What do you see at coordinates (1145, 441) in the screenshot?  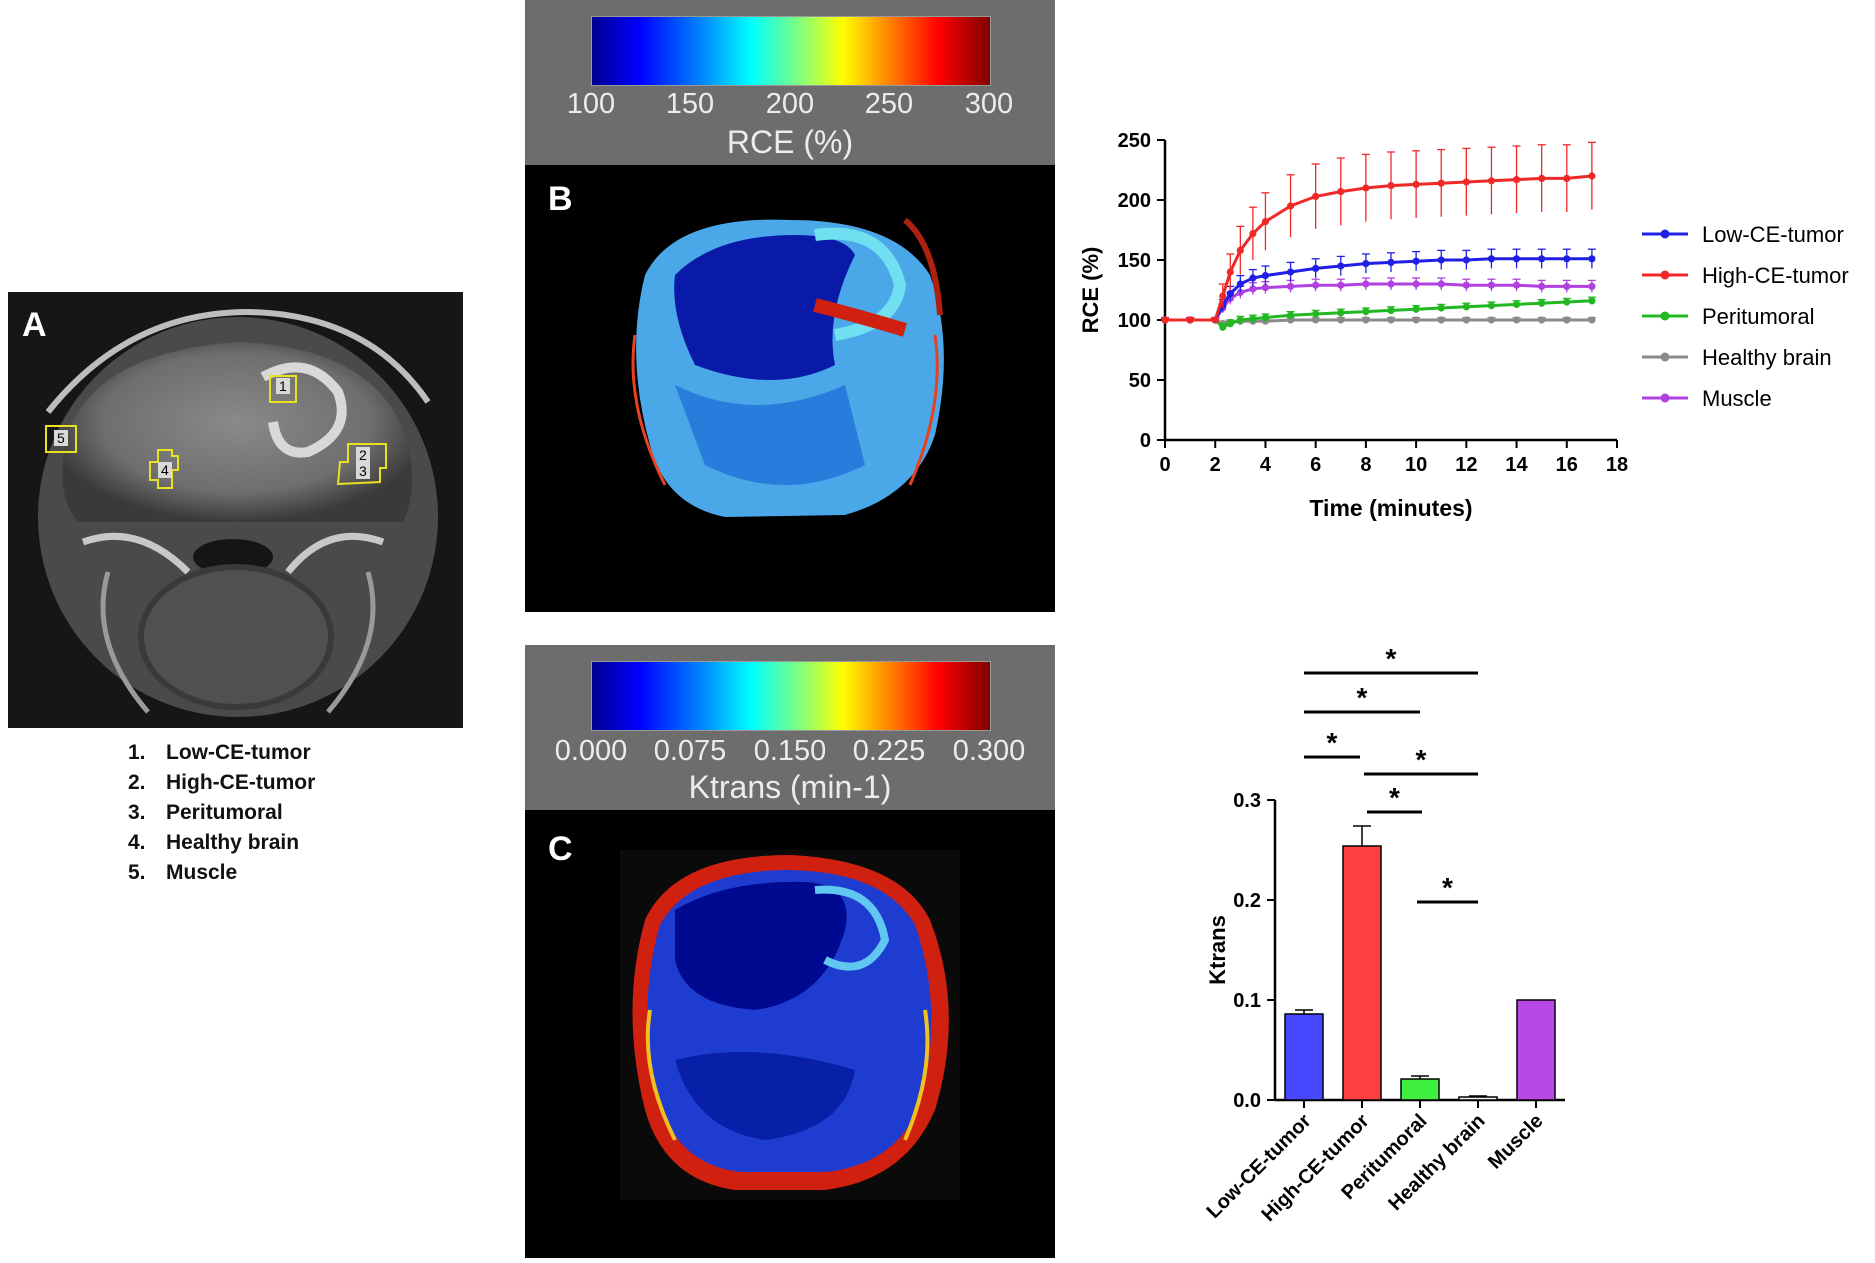 I see `y-tick-label: 0` at bounding box center [1145, 441].